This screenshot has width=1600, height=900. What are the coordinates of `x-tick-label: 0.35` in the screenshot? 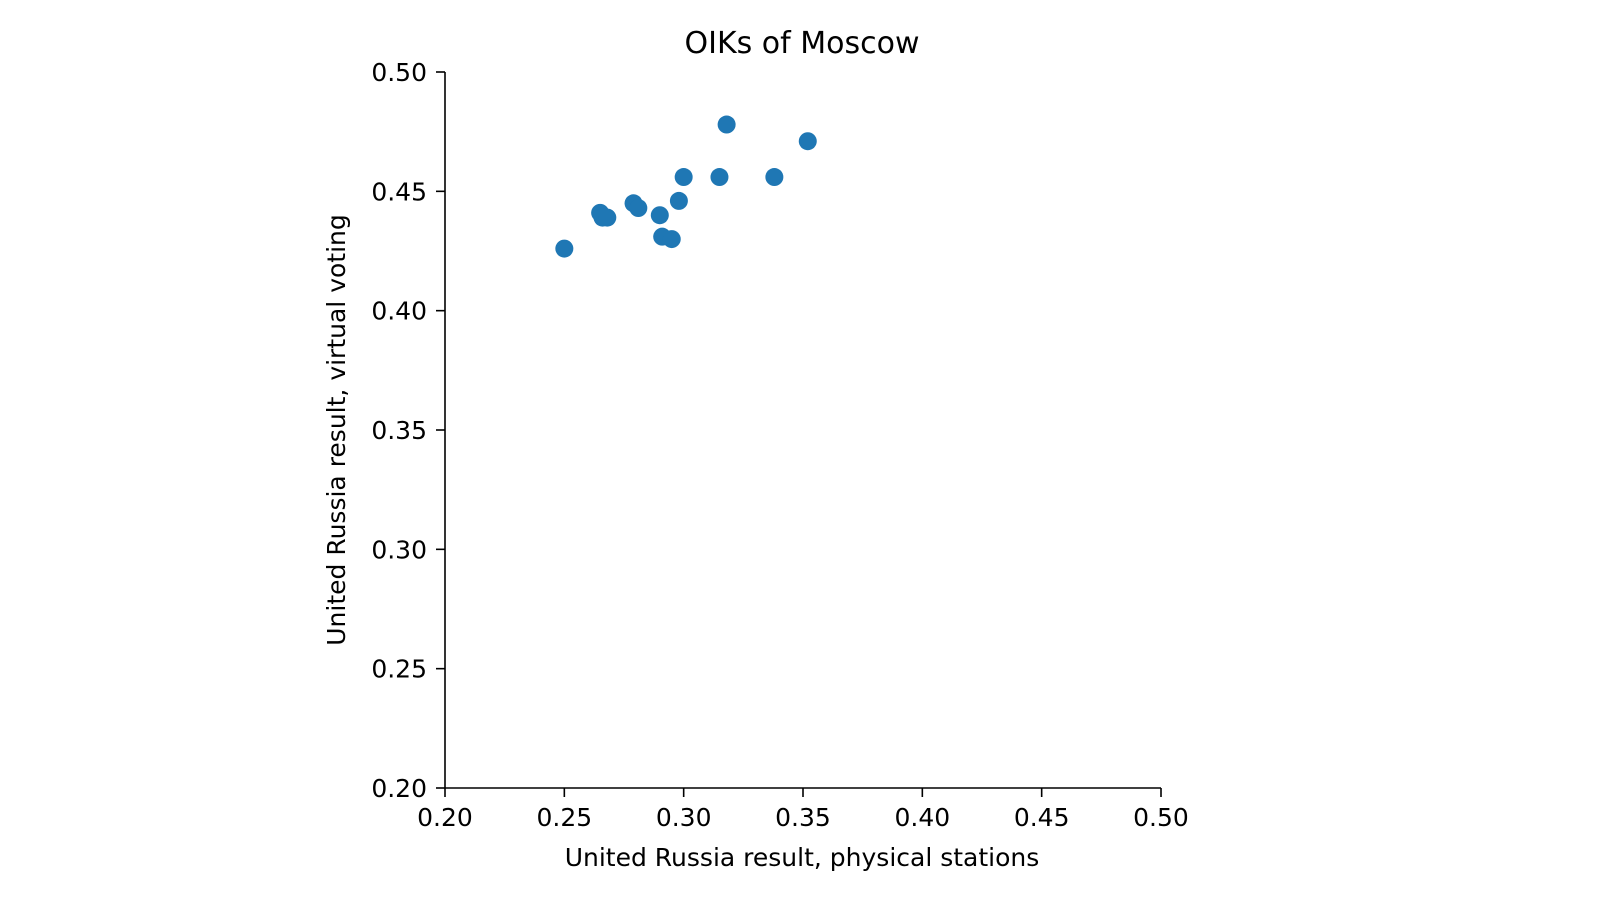 It's located at (803, 817).